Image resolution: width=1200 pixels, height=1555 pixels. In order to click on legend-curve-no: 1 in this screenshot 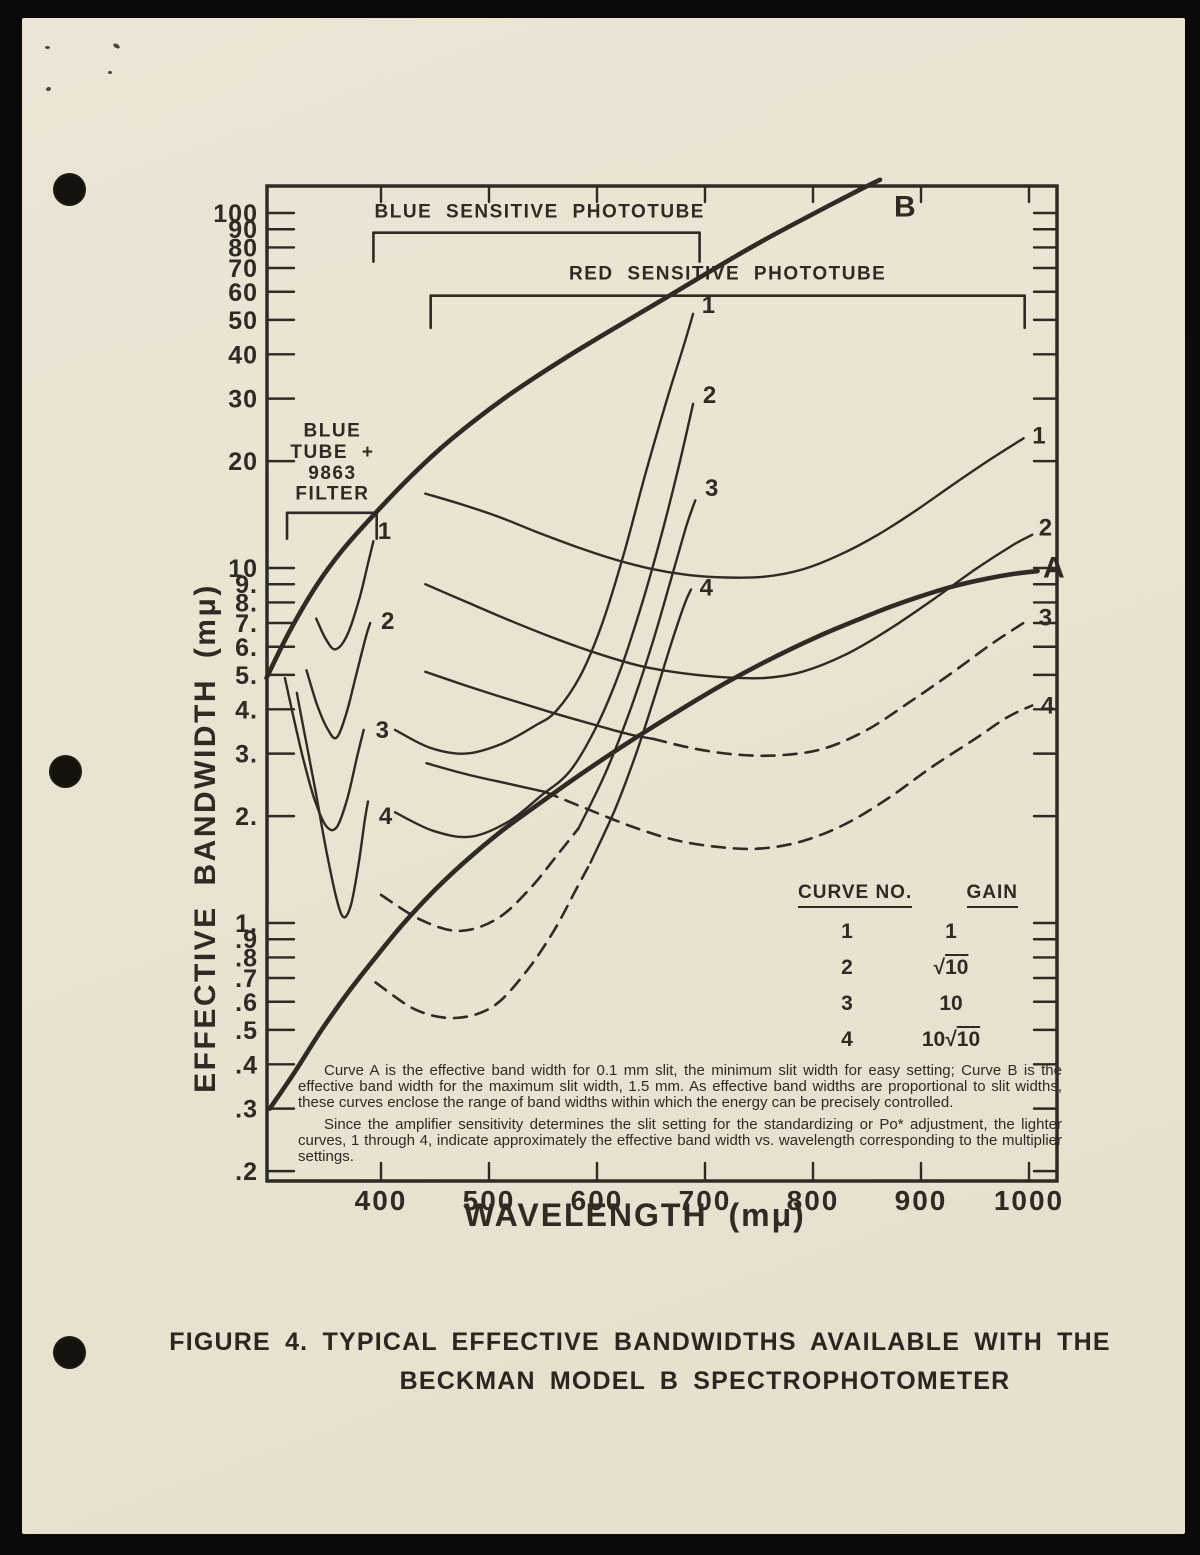, I will do `click(847, 931)`.